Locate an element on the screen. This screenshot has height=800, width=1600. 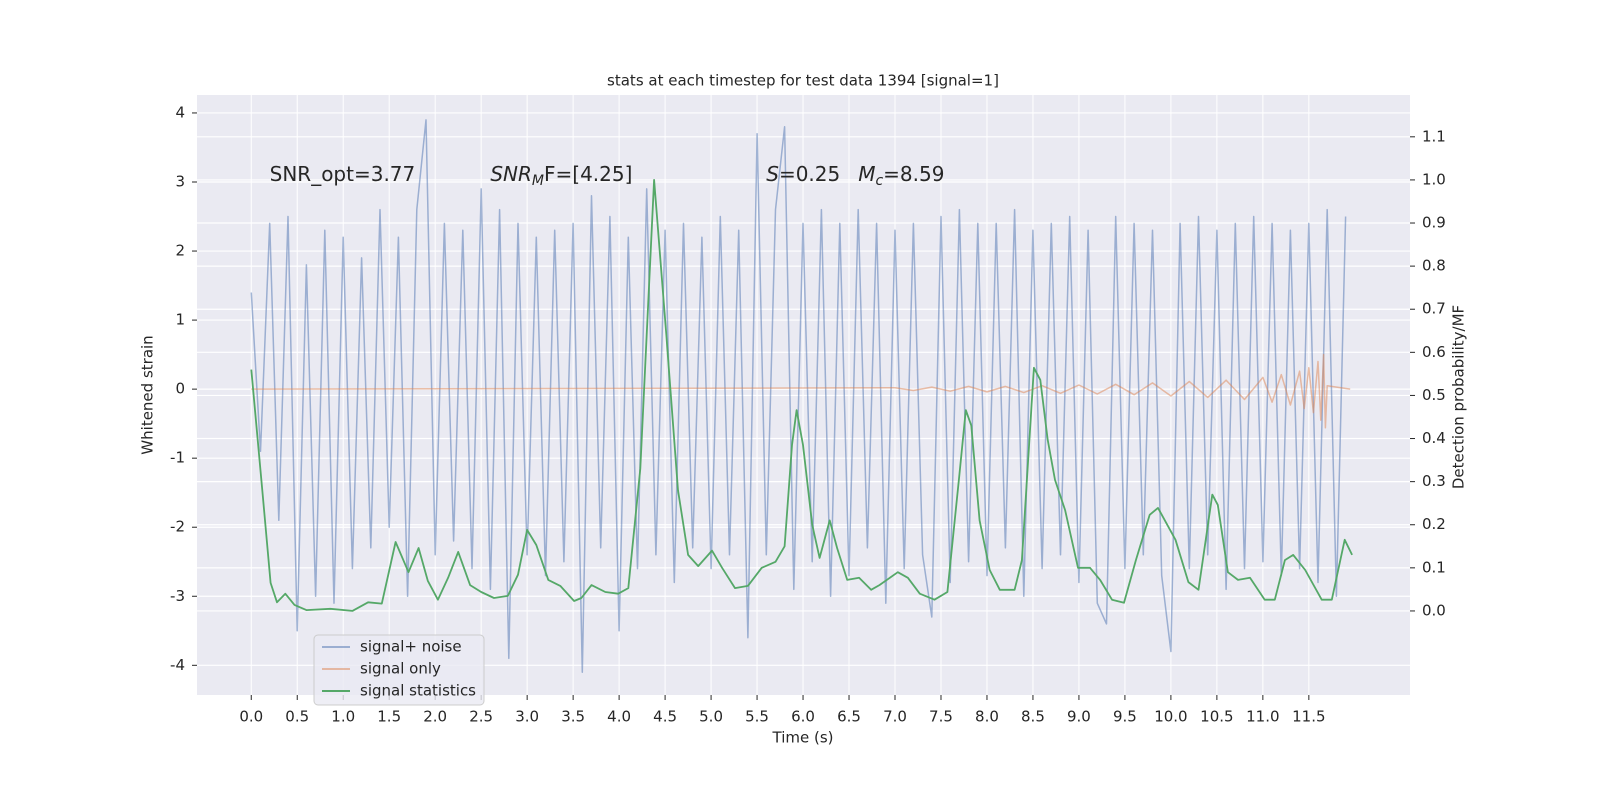
annotation-main: S is located at coordinates (772, 174).